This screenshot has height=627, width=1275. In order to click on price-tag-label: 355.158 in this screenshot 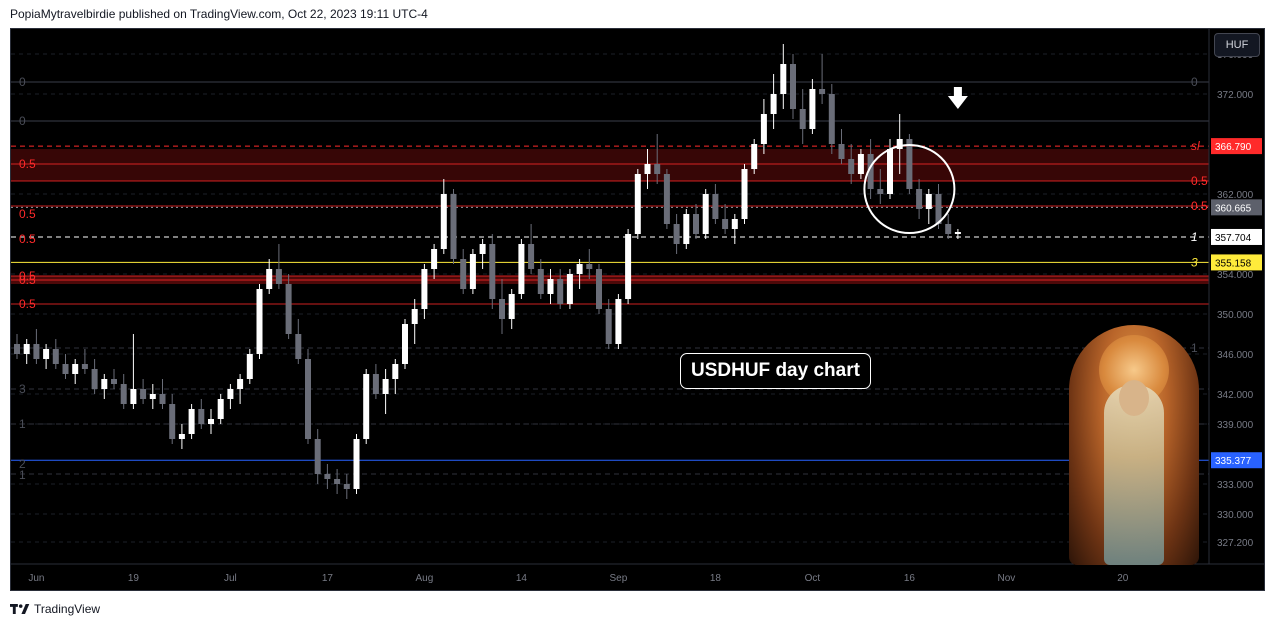, I will do `click(1233, 263)`.